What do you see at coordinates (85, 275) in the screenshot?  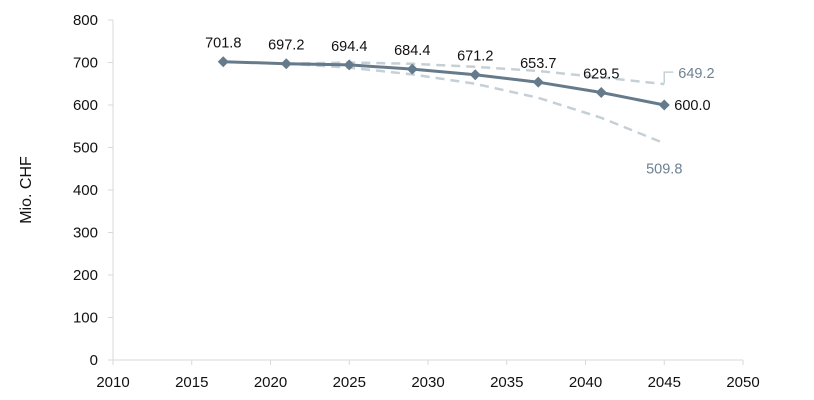 I see `y-tick-label: 200` at bounding box center [85, 275].